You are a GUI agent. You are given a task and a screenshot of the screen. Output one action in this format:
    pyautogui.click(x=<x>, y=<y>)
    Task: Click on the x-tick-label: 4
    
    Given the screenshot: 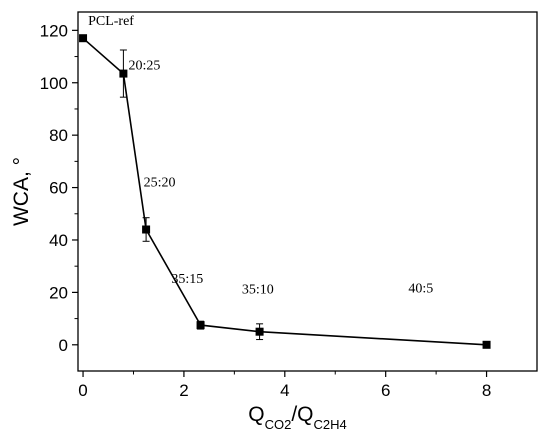 What is the action you would take?
    pyautogui.click(x=284, y=390)
    